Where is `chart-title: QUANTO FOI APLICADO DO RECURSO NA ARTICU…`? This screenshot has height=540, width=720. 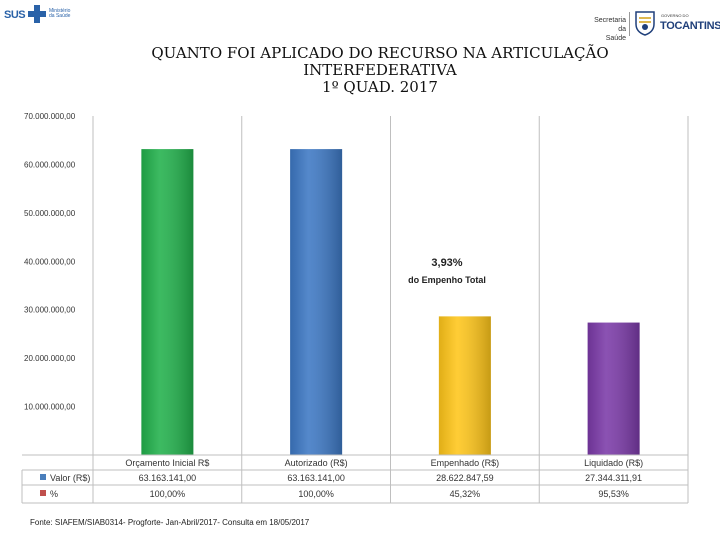 chart-title: QUANTO FOI APLICADO DO RECURSO NA ARTICU… is located at coordinates (380, 70).